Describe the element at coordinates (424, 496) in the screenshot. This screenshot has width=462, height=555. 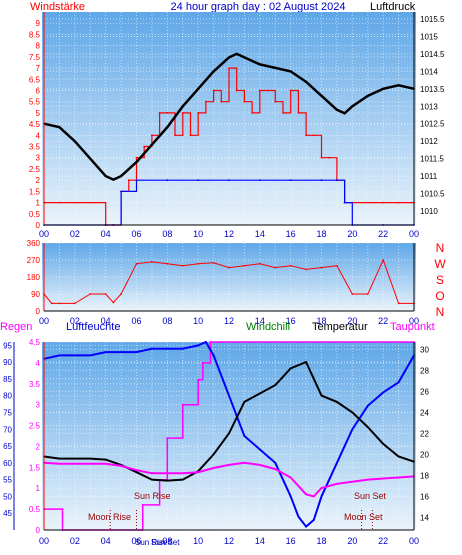
I see `dewpoint-tick-label: 16` at that location.